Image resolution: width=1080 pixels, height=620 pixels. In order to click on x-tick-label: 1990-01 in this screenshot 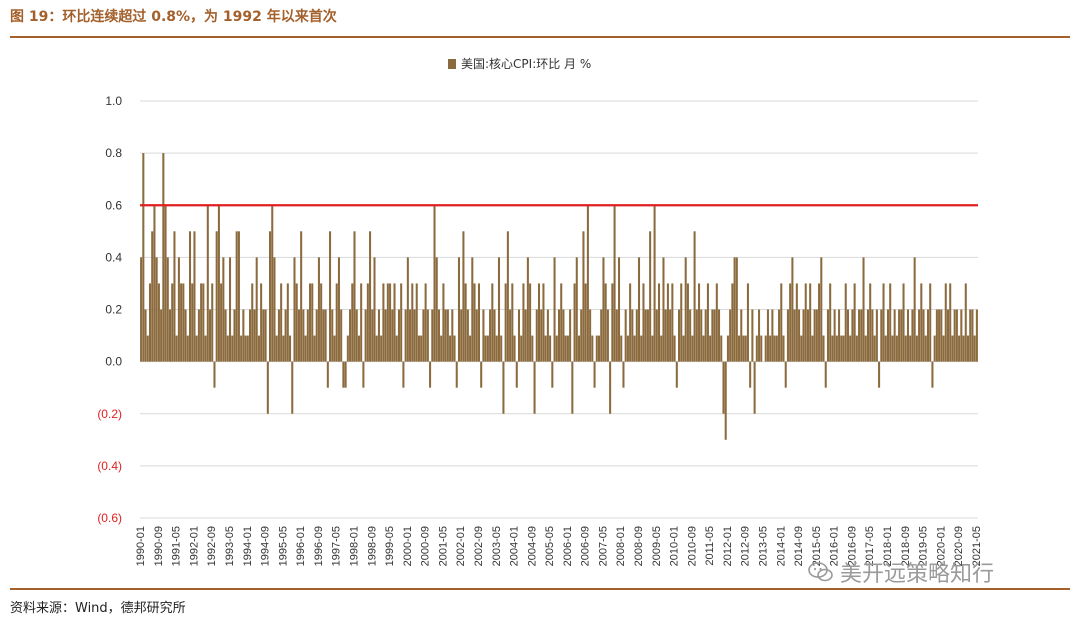, I will do `click(141, 546)`.